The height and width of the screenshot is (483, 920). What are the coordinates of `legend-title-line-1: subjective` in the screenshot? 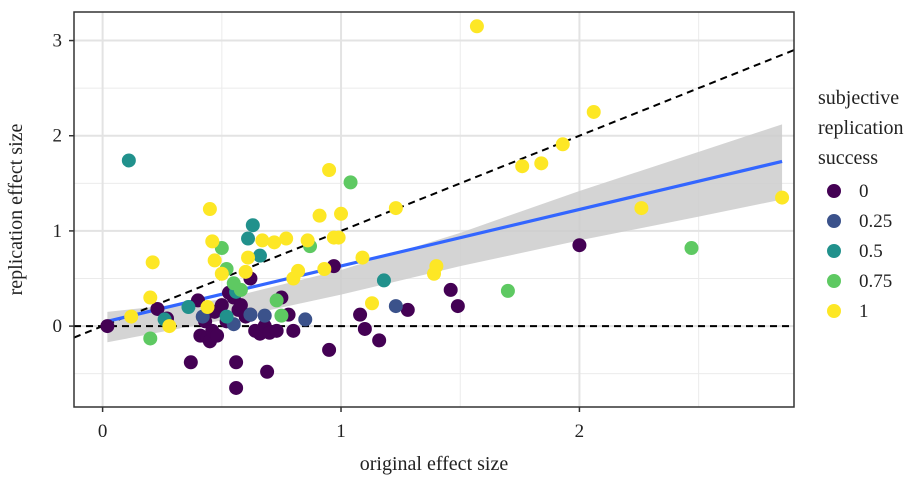 It's located at (858, 98).